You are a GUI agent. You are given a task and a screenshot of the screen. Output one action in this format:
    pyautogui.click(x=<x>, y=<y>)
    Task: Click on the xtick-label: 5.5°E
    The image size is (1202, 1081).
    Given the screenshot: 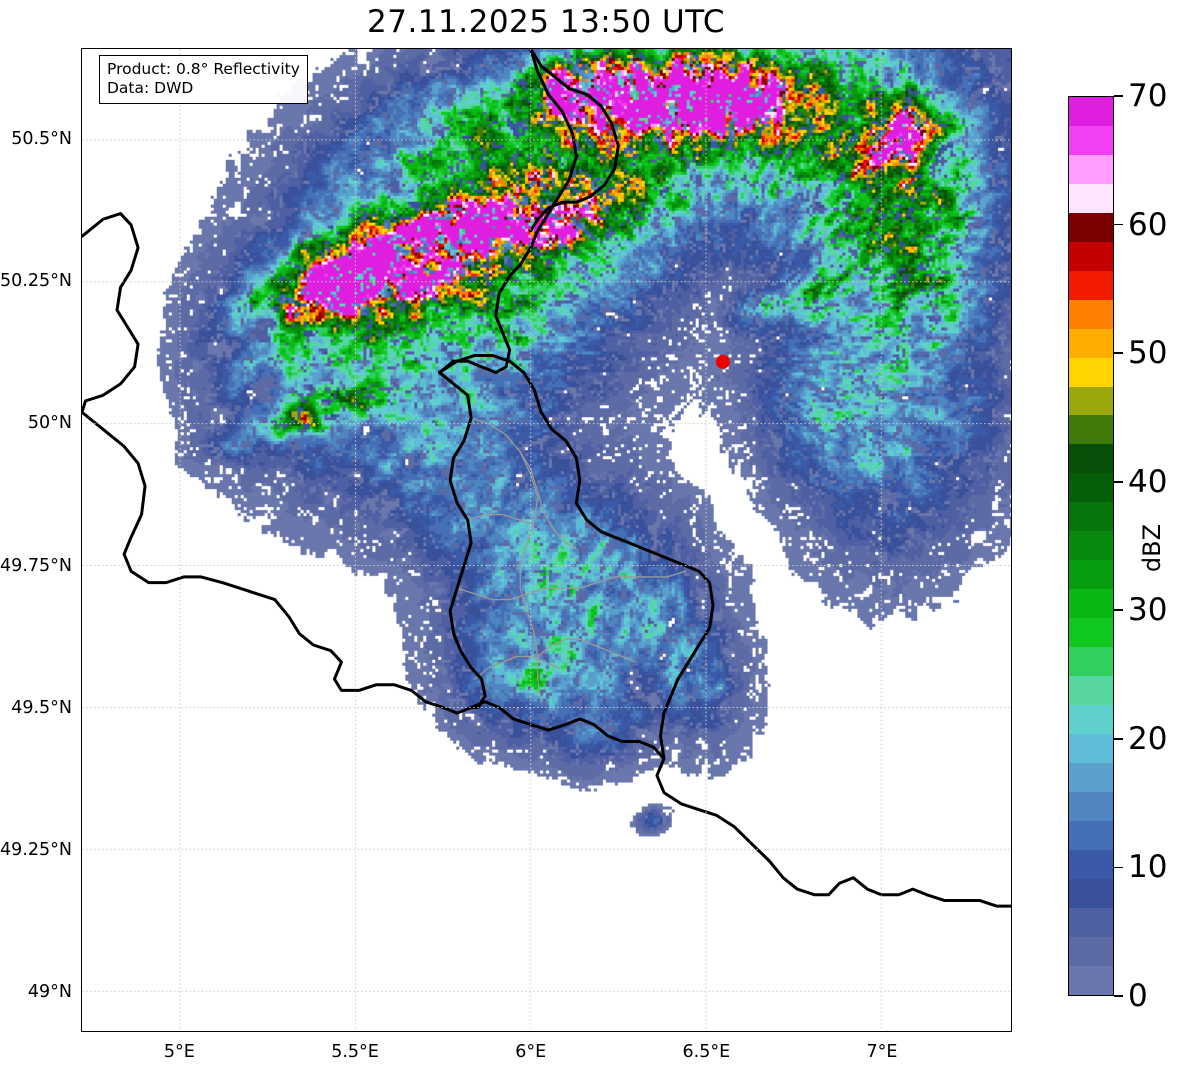 What is the action you would take?
    pyautogui.click(x=355, y=1052)
    